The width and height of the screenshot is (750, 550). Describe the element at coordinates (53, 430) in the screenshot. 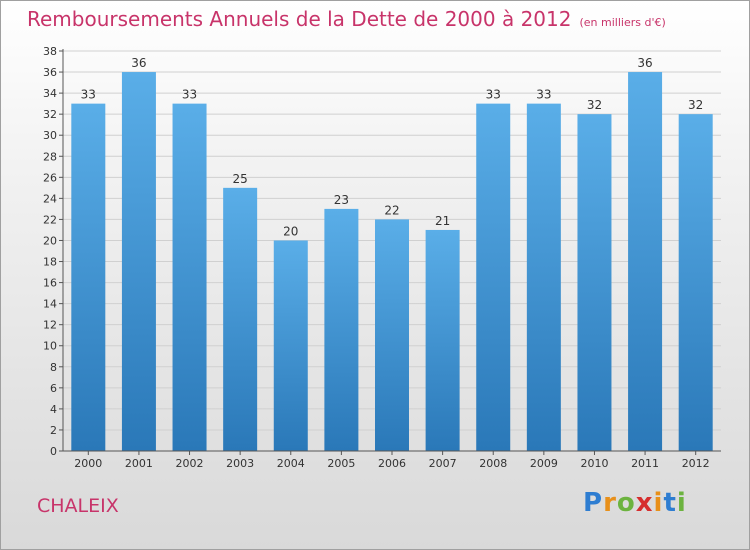

I see `y-tick-label: 2` at that location.